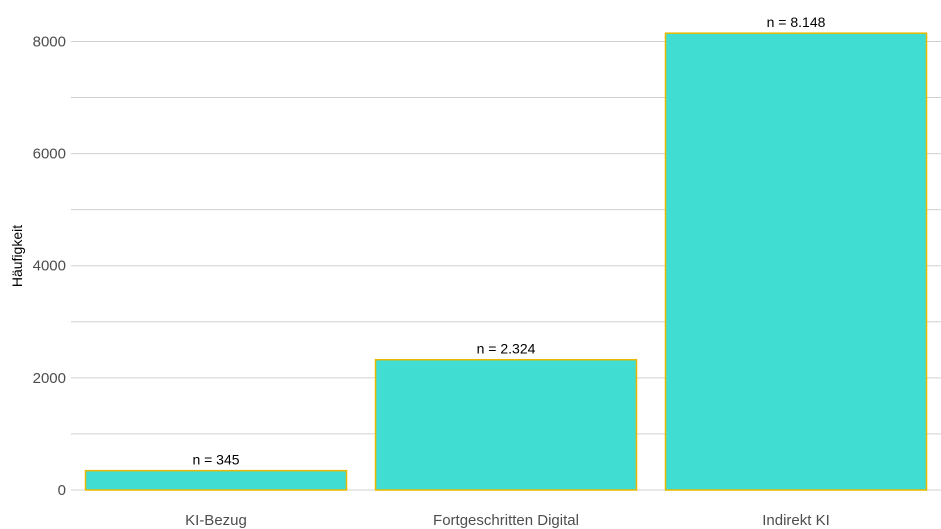  I want to click on y-axis-ticks: 0 2000 4000 6000 8000, so click(49, 266).